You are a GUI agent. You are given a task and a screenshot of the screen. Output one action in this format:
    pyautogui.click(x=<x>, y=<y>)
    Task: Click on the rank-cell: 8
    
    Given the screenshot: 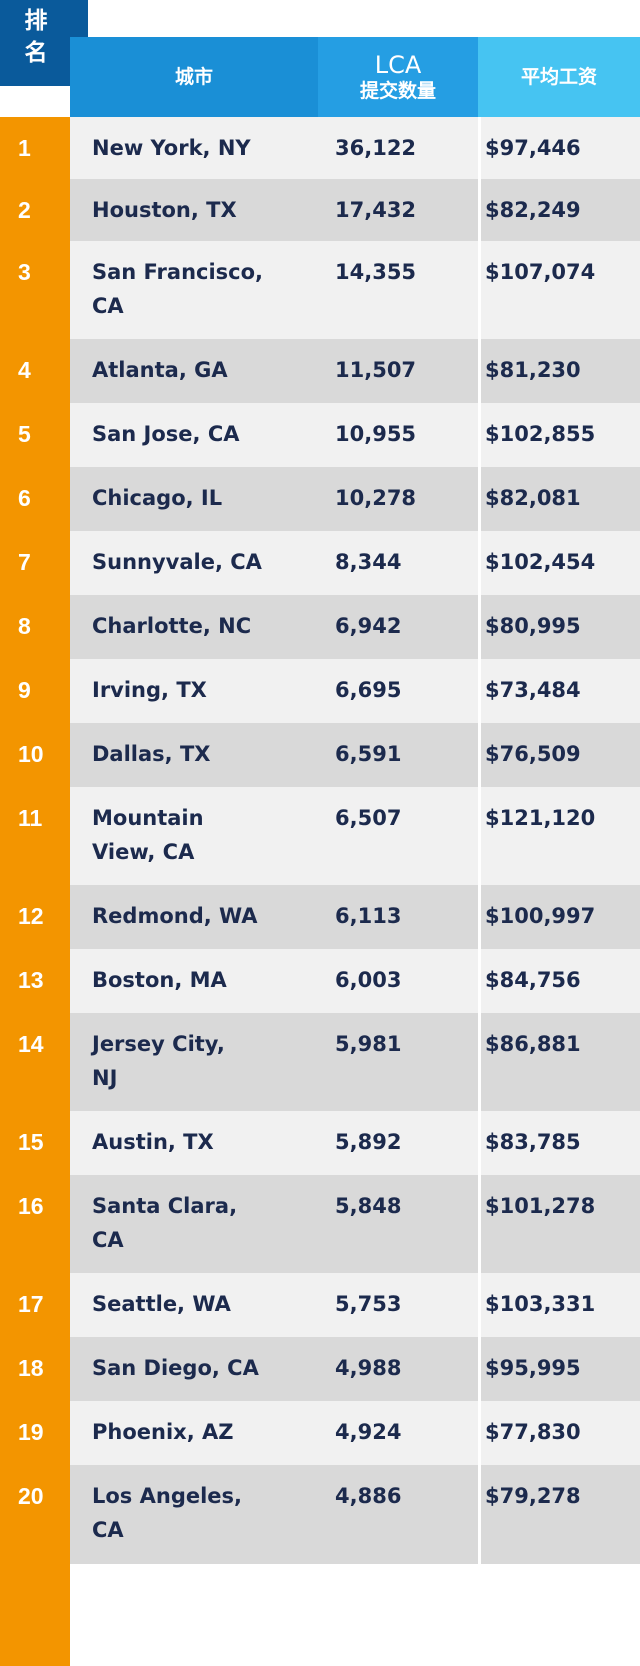 What is the action you would take?
    pyautogui.click(x=24, y=626)
    